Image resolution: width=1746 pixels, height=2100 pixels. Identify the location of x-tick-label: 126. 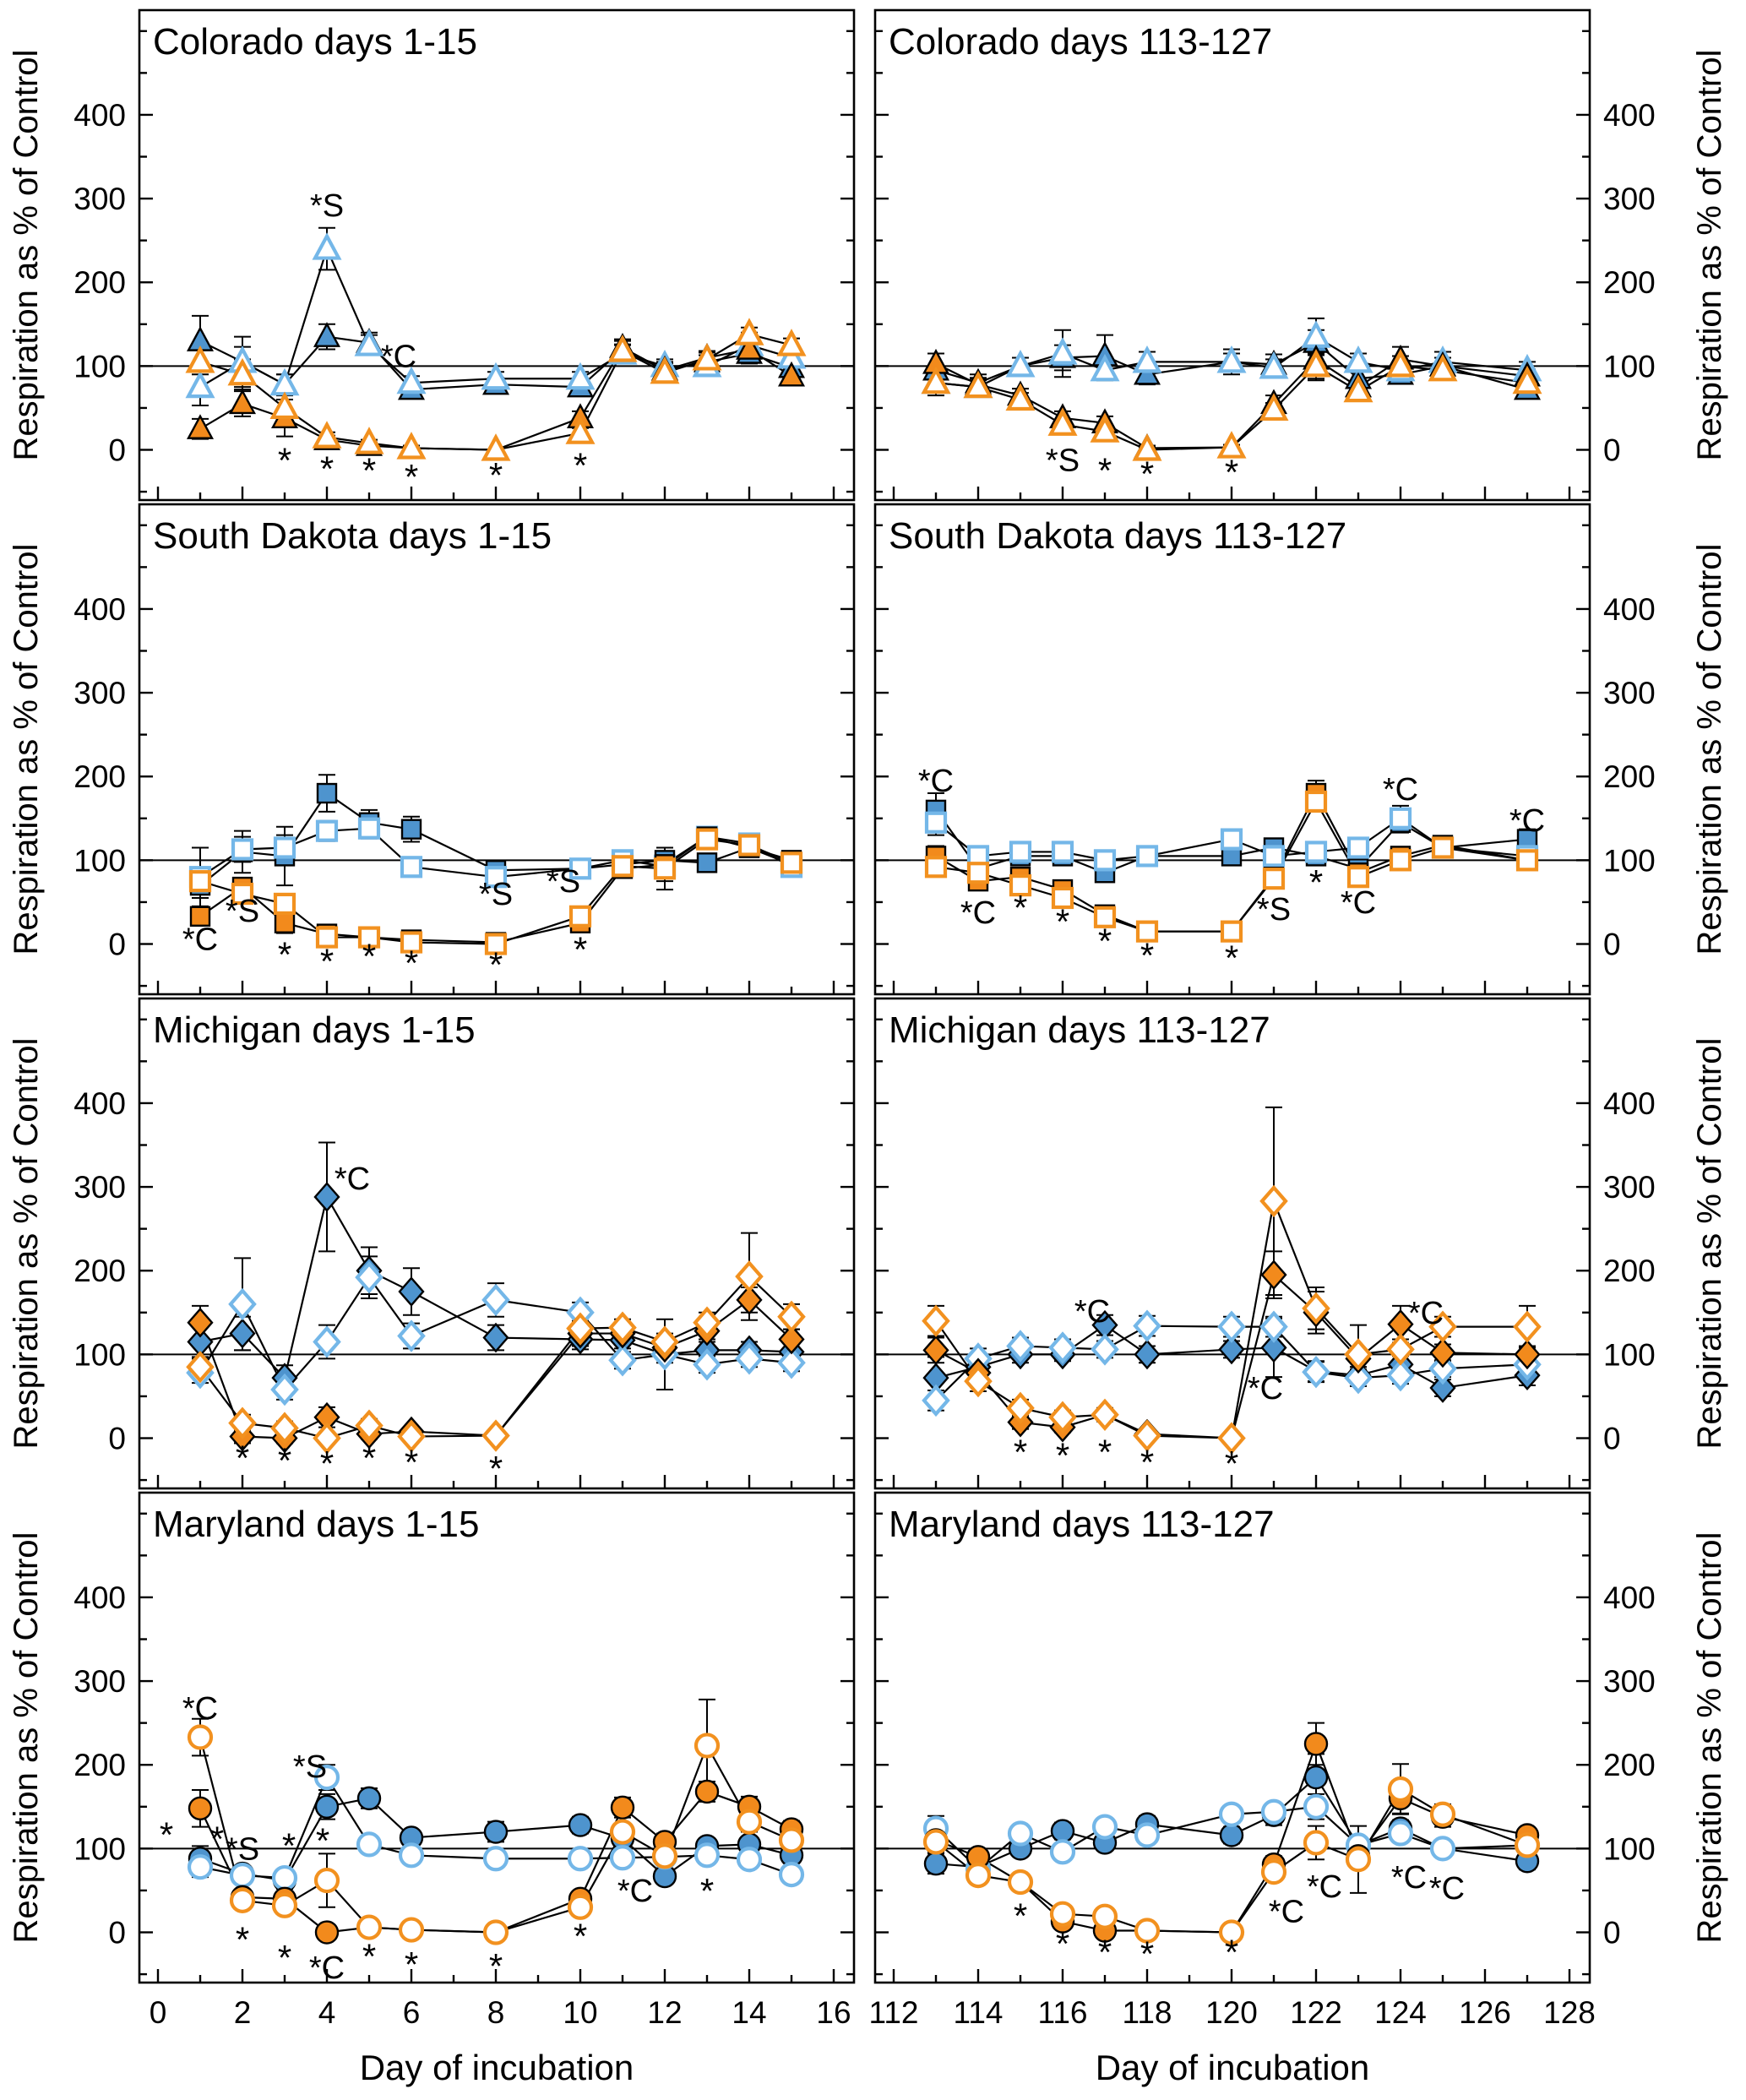
(1485, 2013).